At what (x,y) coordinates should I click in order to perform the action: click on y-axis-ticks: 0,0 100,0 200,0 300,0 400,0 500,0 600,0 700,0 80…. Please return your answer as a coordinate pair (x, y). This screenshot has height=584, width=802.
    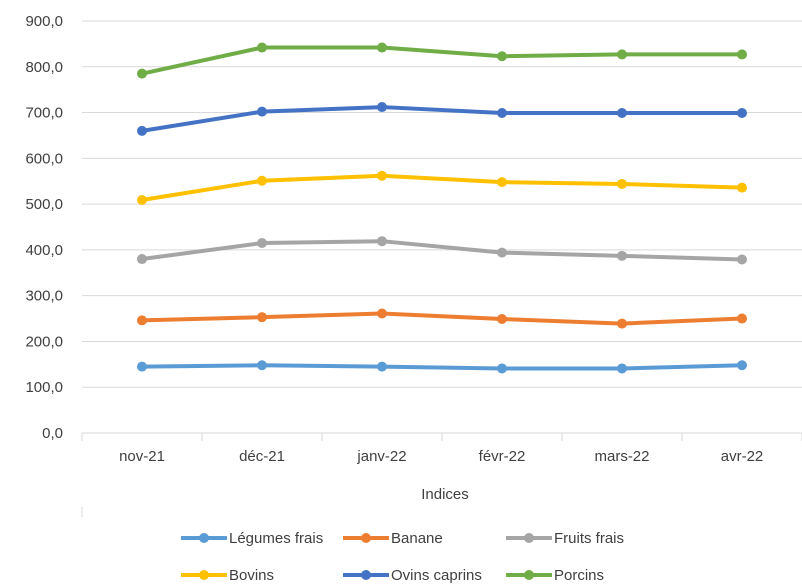
    Looking at the image, I should click on (44, 227).